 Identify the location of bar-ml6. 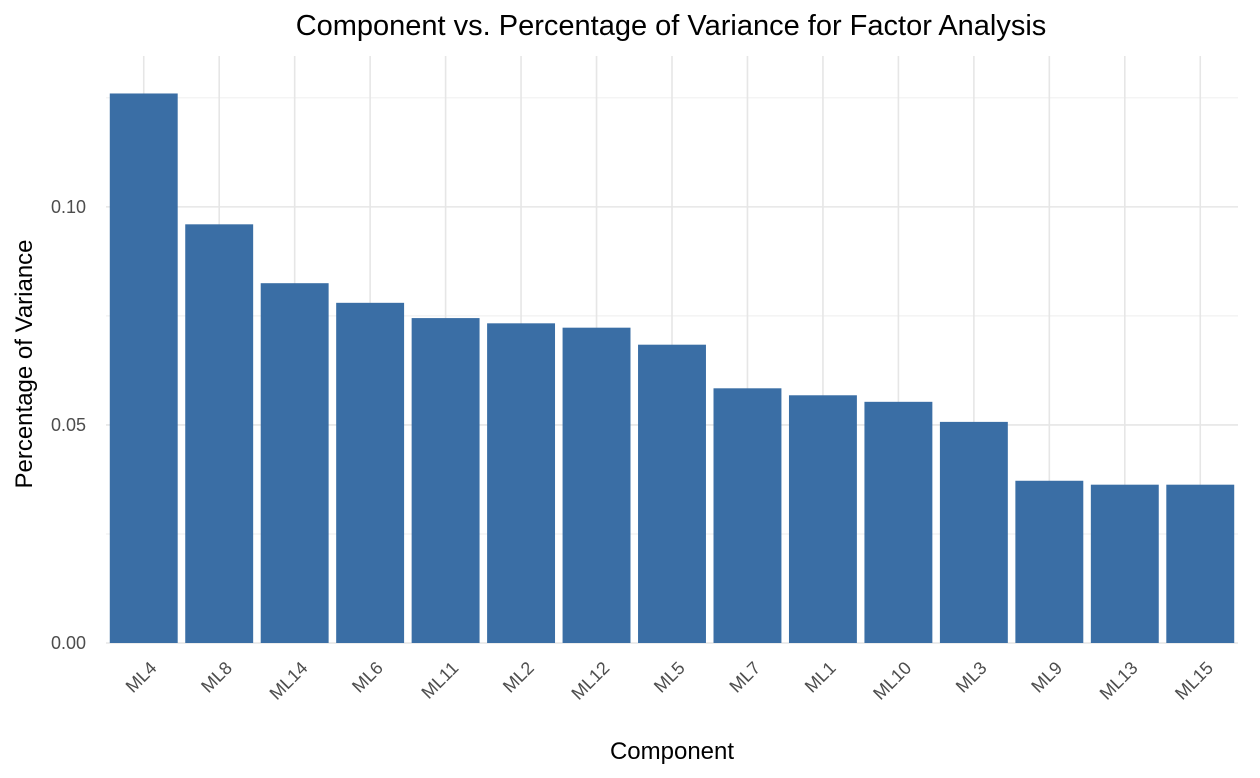
(370, 472).